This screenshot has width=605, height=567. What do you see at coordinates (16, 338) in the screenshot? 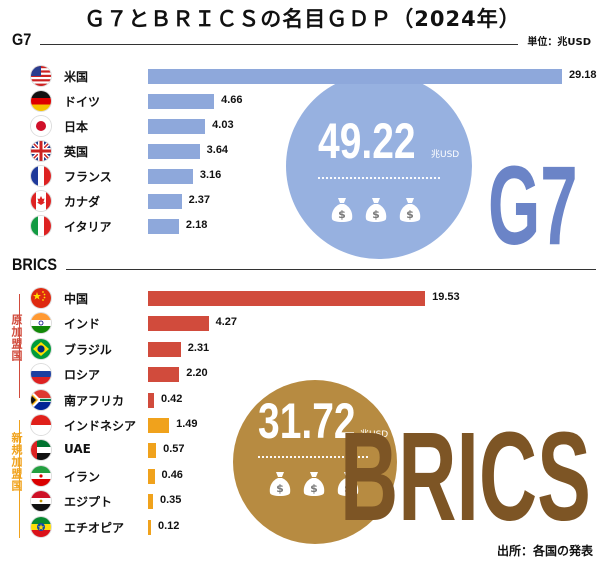
I see `original-members-label: 原加盟国` at bounding box center [16, 338].